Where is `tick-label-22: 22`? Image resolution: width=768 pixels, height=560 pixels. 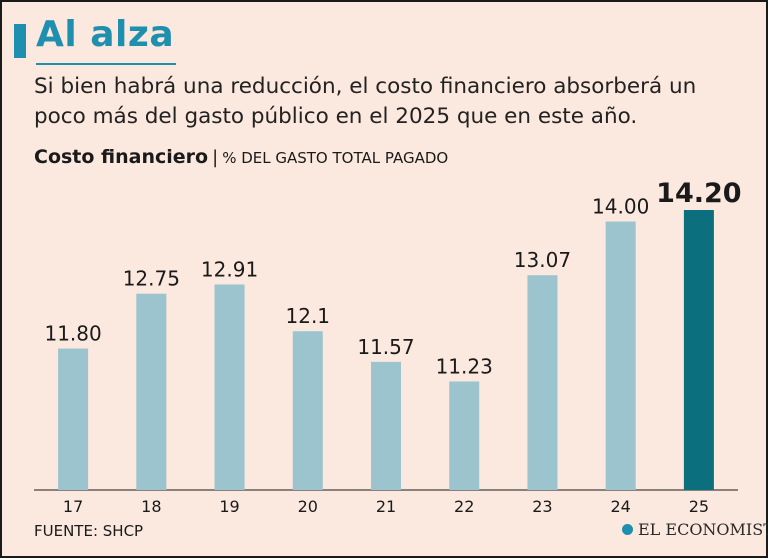 tick-label-22: 22 is located at coordinates (464, 506).